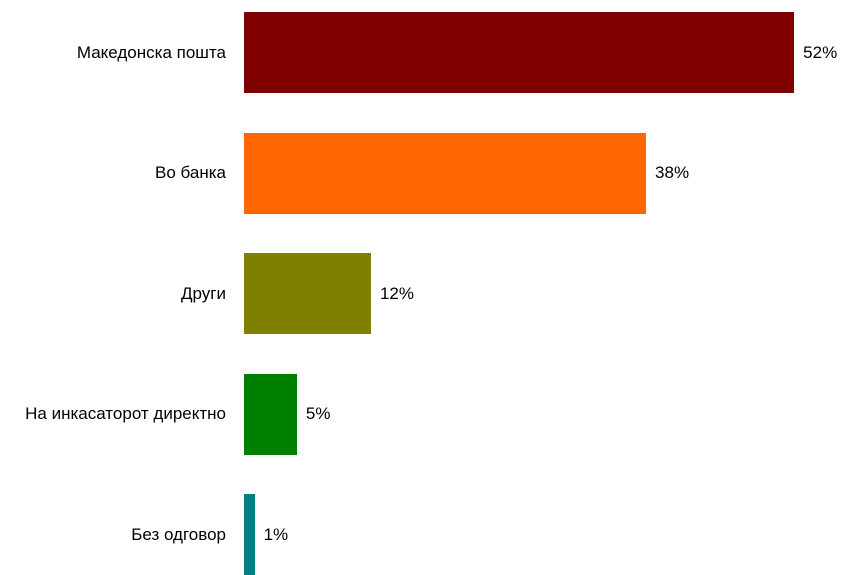  Describe the element at coordinates (672, 172) in the screenshot. I see `value-label: 38%` at that location.